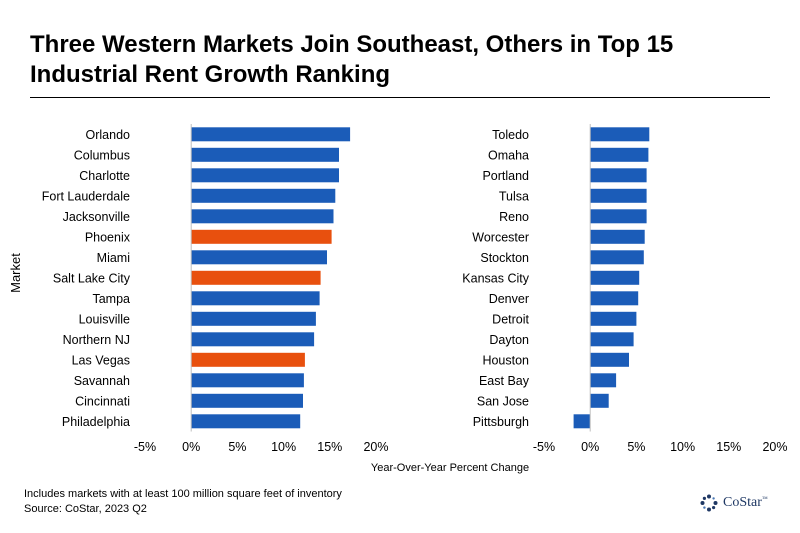 Image resolution: width=800 pixels, height=533 pixels. What do you see at coordinates (609, 359) in the screenshot?
I see `bar-houston` at bounding box center [609, 359].